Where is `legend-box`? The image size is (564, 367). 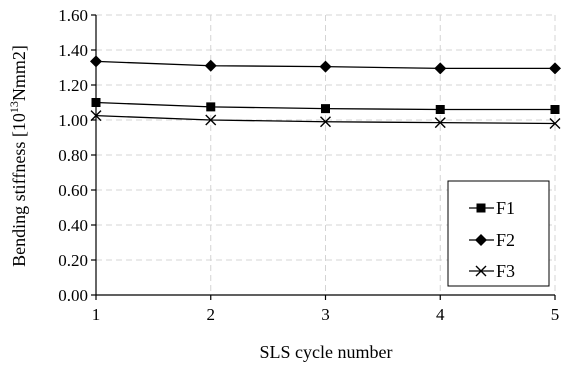 legend-box is located at coordinates (498, 233).